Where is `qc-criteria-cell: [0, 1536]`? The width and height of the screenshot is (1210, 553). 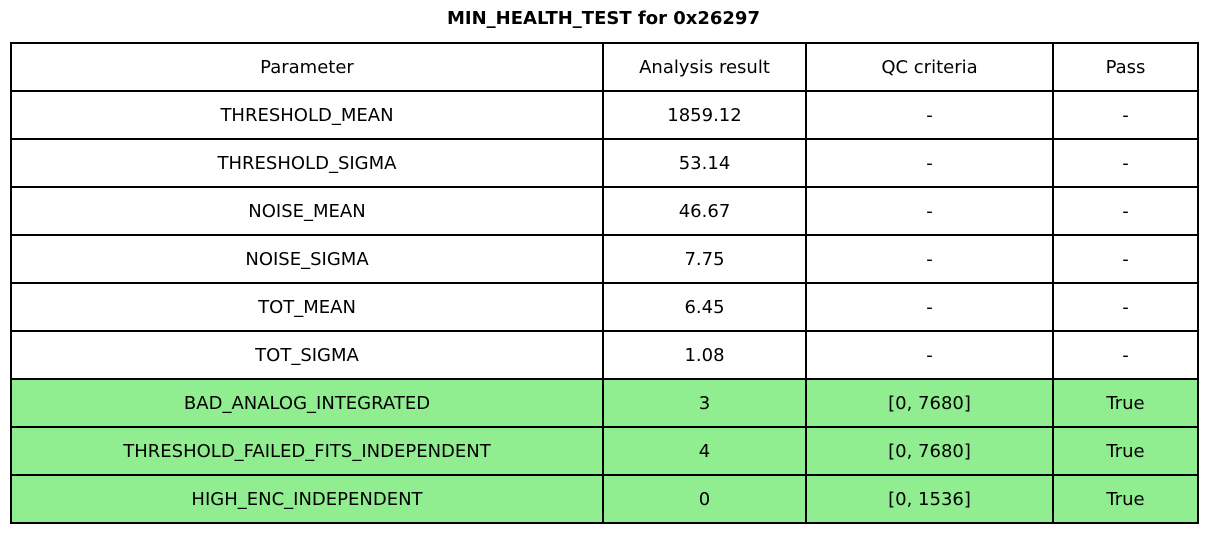 qc-criteria-cell: [0, 1536] is located at coordinates (929, 499).